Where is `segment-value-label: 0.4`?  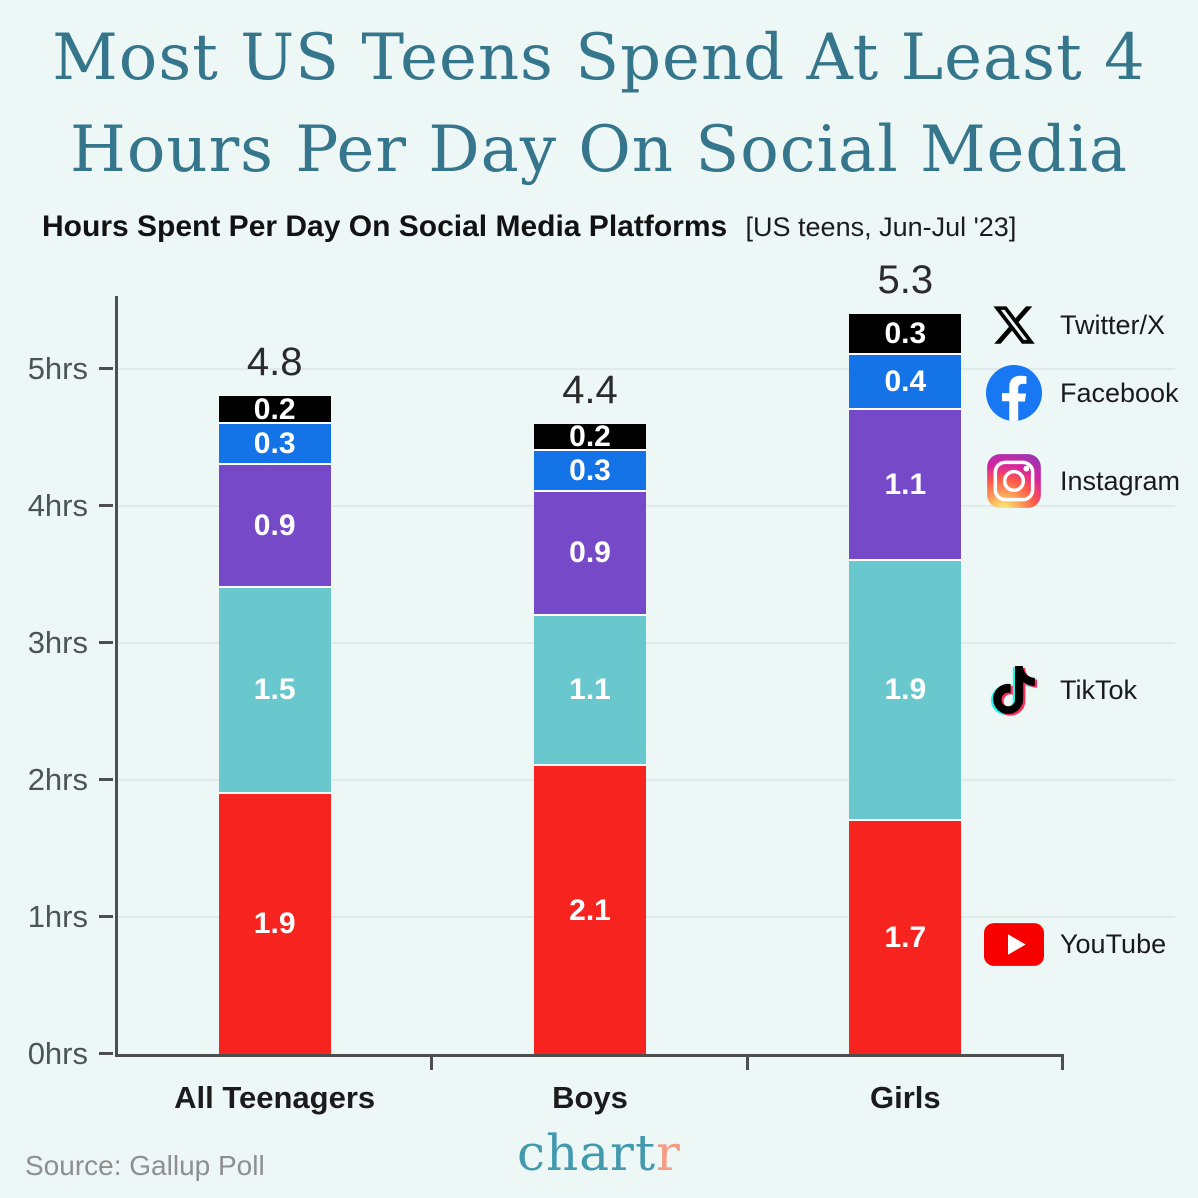 segment-value-label: 0.4 is located at coordinates (905, 382).